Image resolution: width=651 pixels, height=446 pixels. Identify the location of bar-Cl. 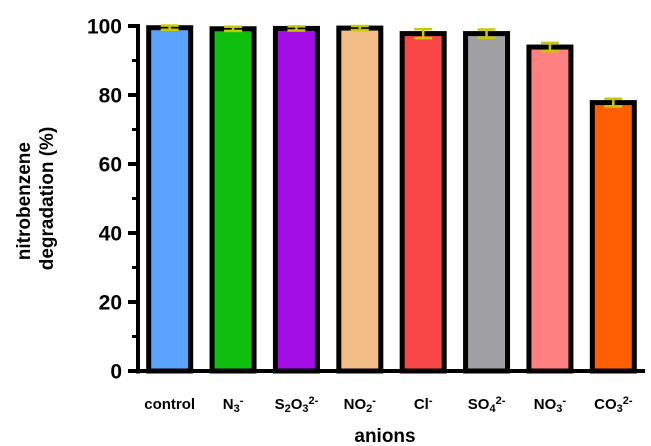
(423, 202).